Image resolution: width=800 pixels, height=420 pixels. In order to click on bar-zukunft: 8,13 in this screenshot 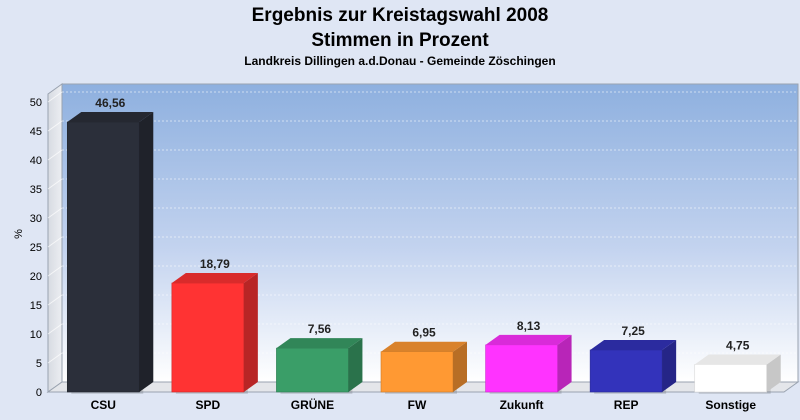, I will do `click(528, 356)`.